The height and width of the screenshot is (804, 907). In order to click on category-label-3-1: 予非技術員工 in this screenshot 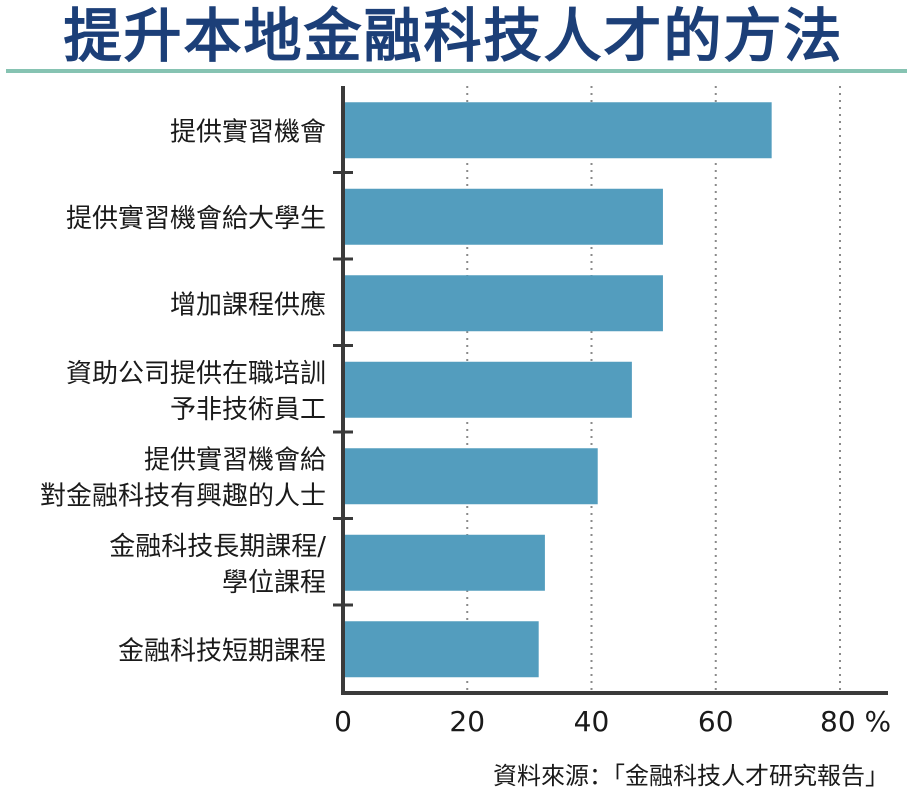, I will do `click(248, 410)`.